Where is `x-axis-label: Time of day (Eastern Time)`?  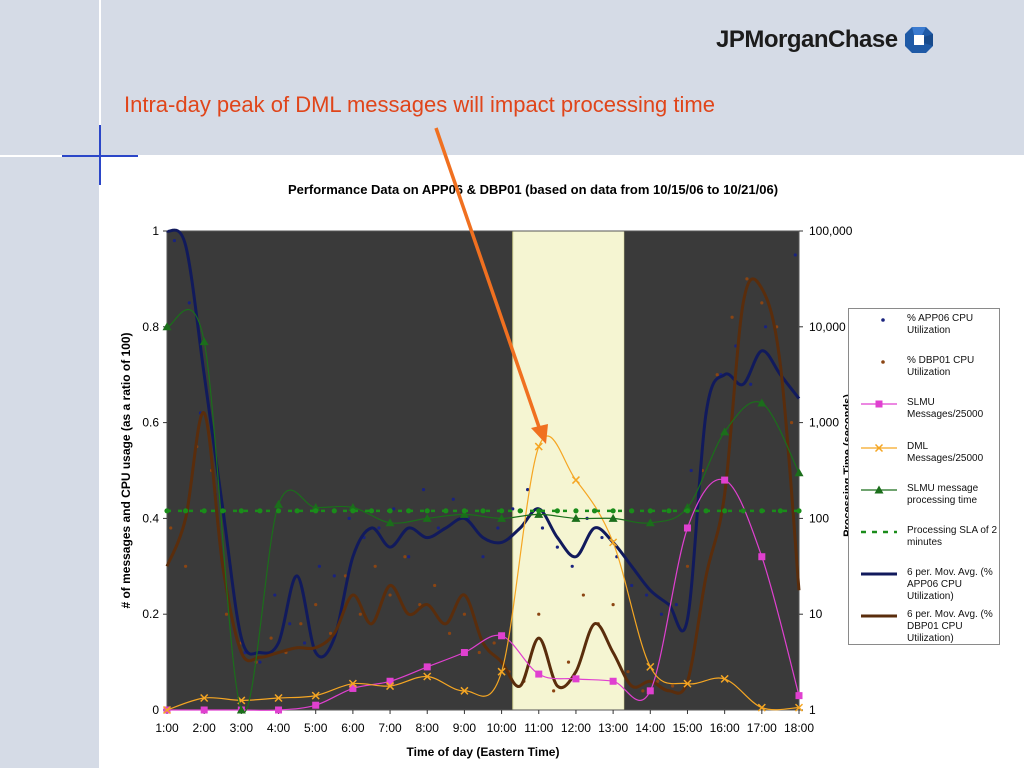
x-axis-label: Time of day (Eastern Time) is located at coordinates (483, 752).